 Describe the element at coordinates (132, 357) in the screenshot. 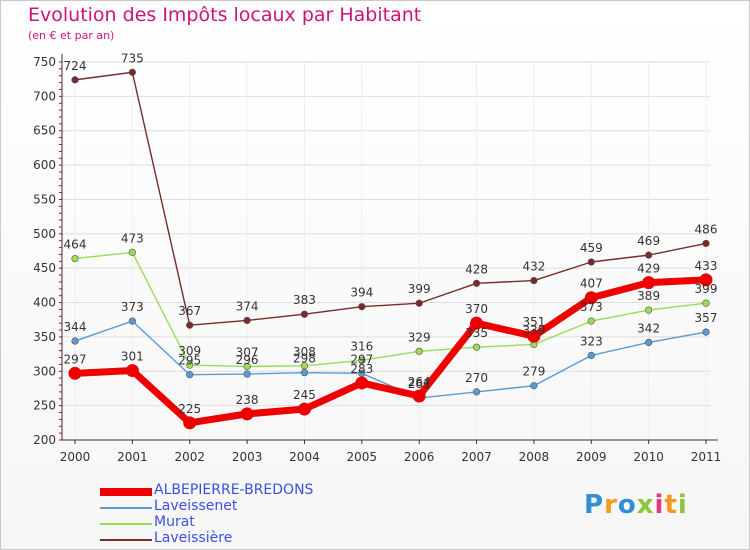

I see `data-label: 301` at that location.